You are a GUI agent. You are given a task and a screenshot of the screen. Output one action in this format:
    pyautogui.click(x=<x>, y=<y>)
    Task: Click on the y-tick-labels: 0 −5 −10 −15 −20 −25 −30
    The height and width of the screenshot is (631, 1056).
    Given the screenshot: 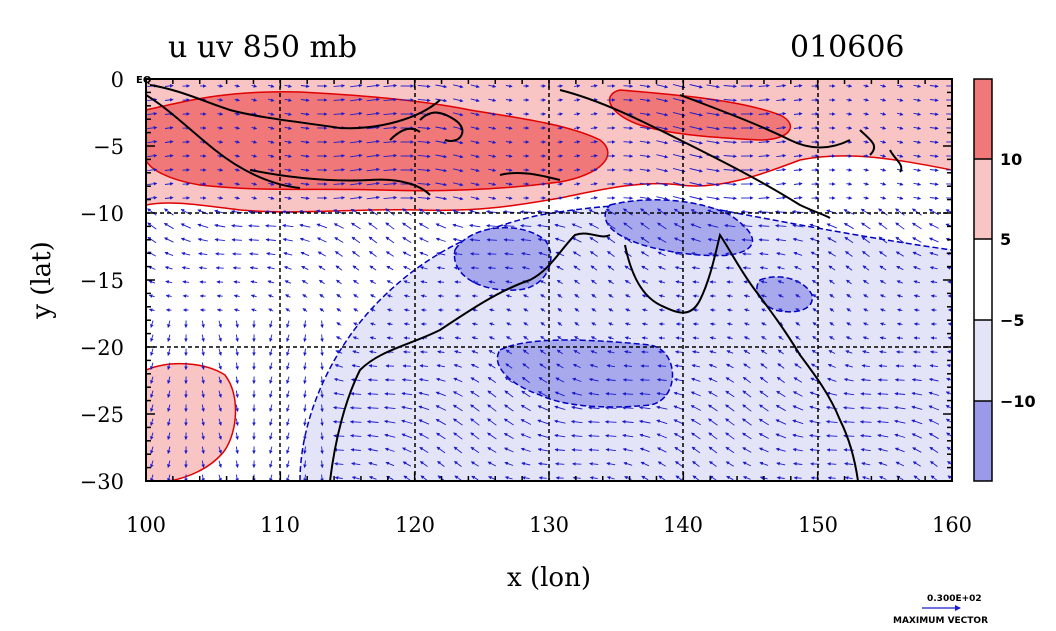 What is the action you would take?
    pyautogui.click(x=102, y=281)
    